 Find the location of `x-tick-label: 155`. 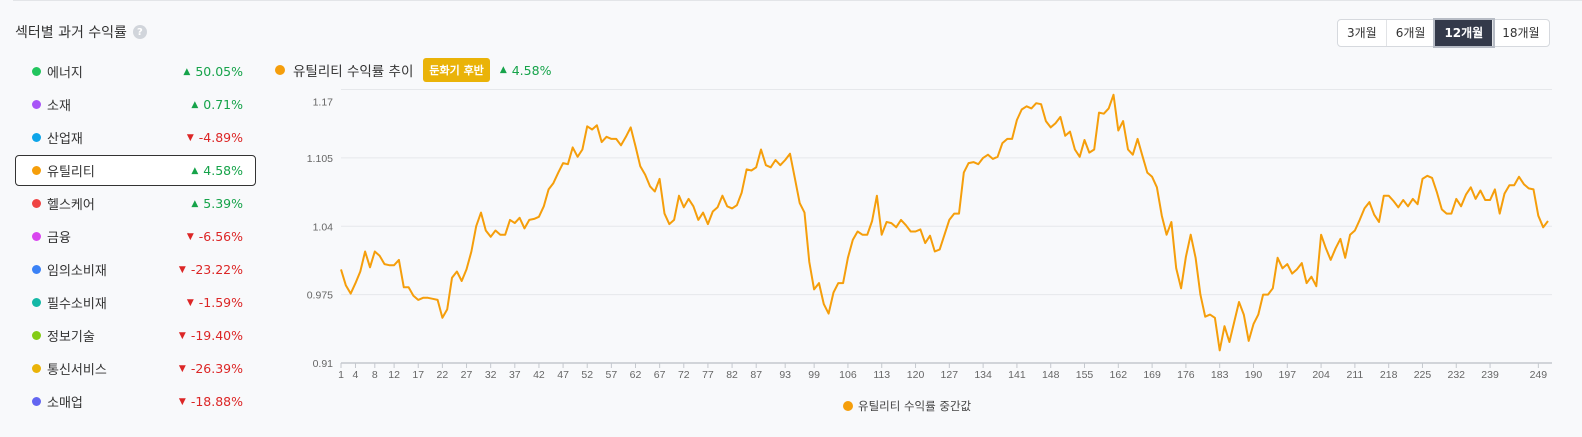

x-tick-label: 155 is located at coordinates (1085, 375).